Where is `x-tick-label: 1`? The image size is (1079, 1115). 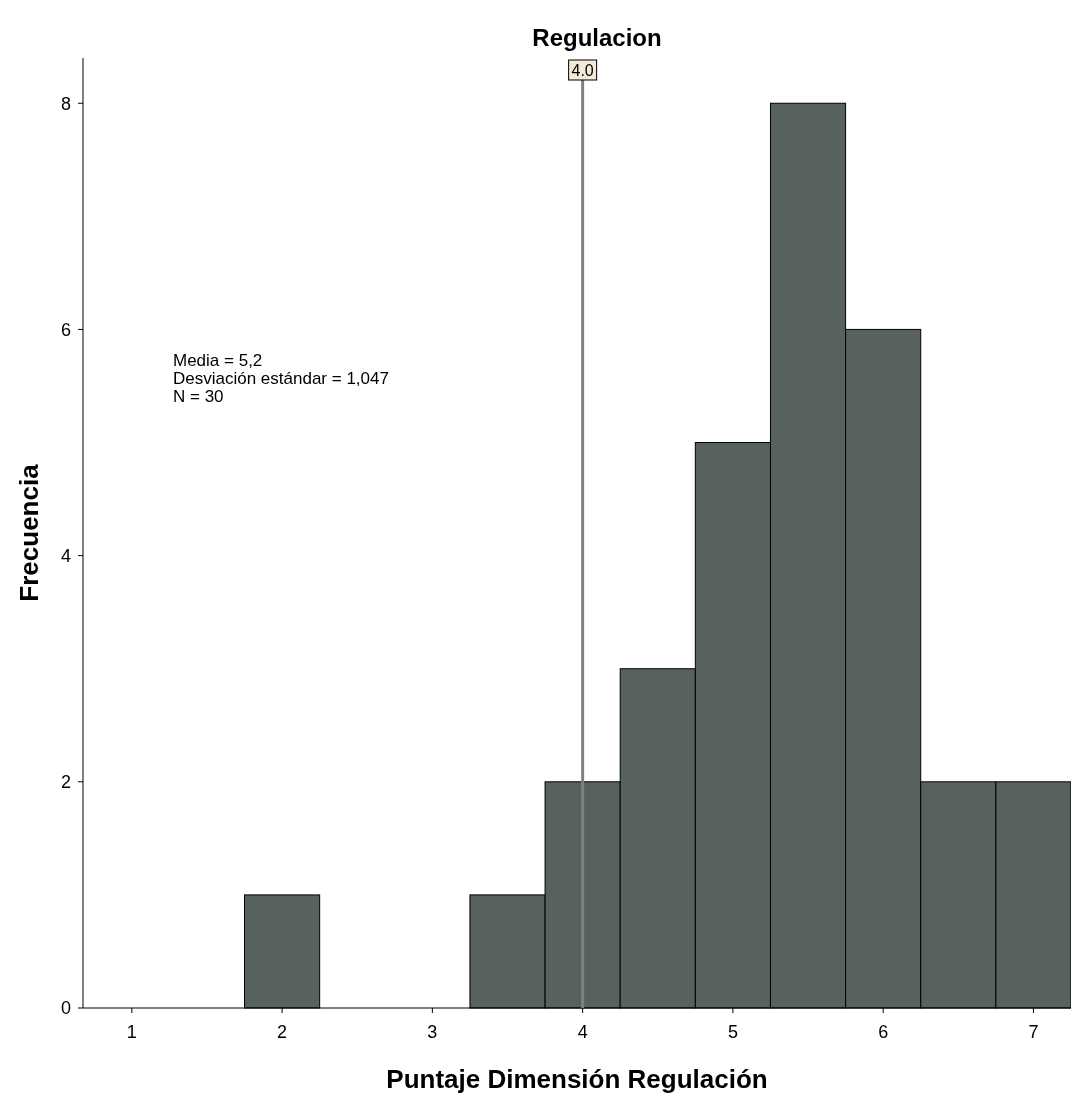
x-tick-label: 1 is located at coordinates (131, 1032).